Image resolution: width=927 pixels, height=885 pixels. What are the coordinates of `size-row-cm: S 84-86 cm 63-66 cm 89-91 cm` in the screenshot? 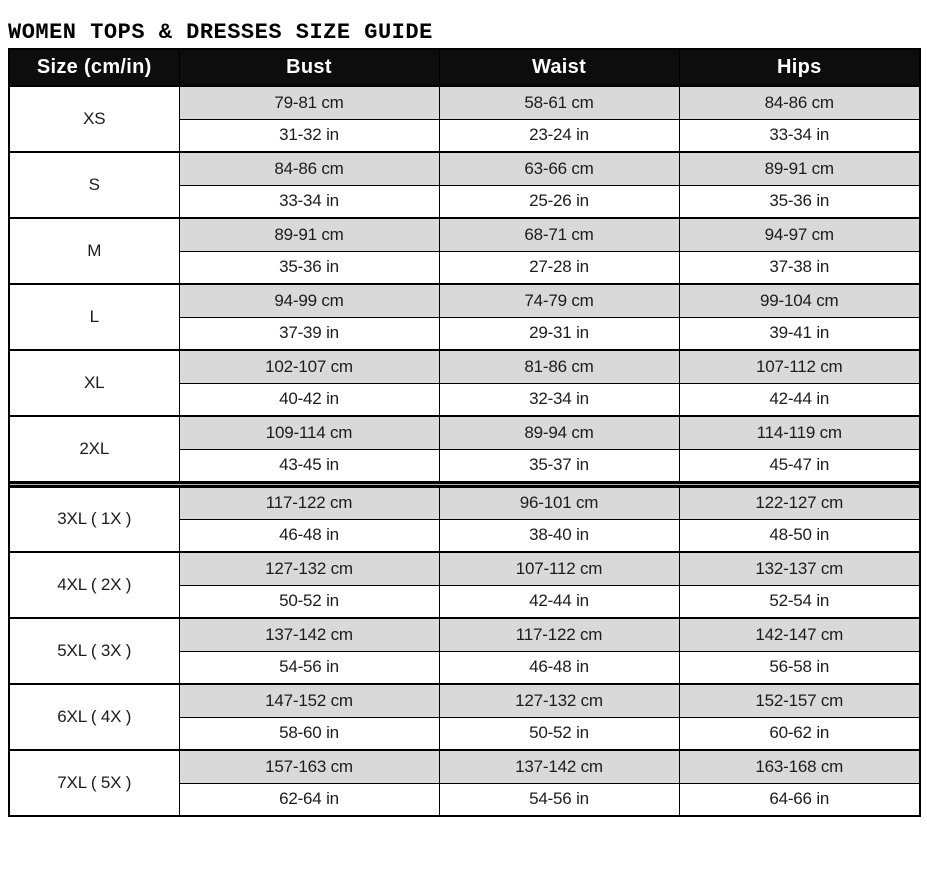 It's located at (464, 185).